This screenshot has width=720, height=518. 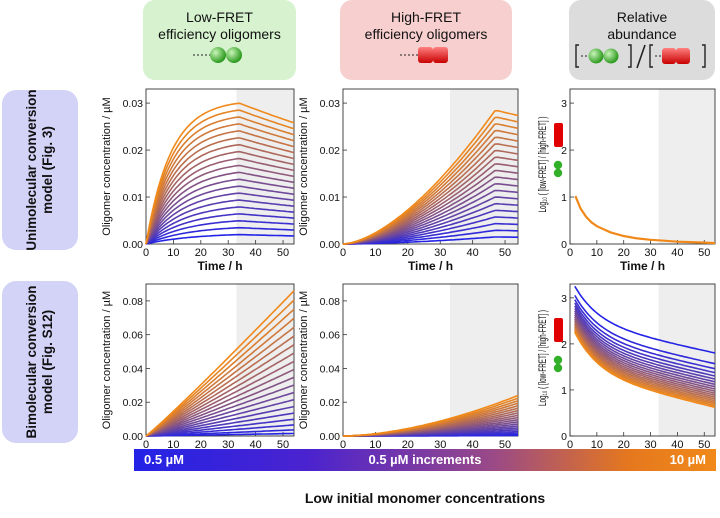 What do you see at coordinates (40, 362) in the screenshot?
I see `row-label-bimolecular: Bimolecular conversion model (Fig. S12)` at bounding box center [40, 362].